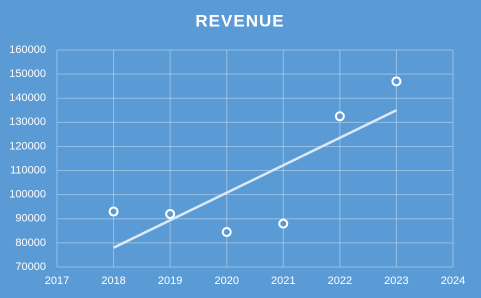  Describe the element at coordinates (396, 281) in the screenshot. I see `x-tick-label: 2023` at that location.